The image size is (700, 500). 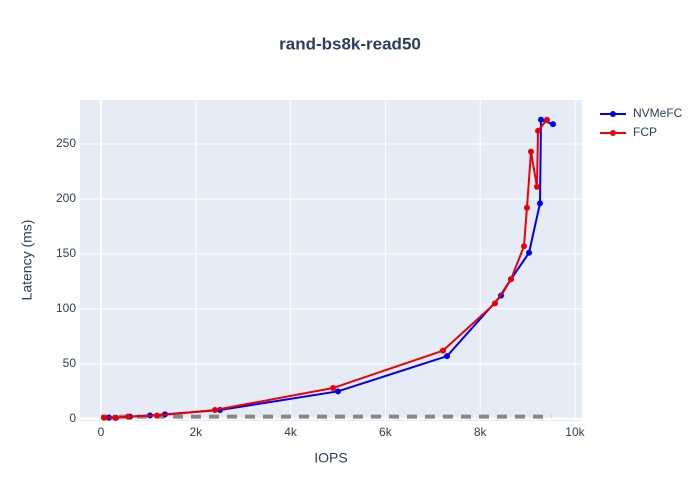 What do you see at coordinates (575, 432) in the screenshot?
I see `x-tick-label: 10k` at bounding box center [575, 432].